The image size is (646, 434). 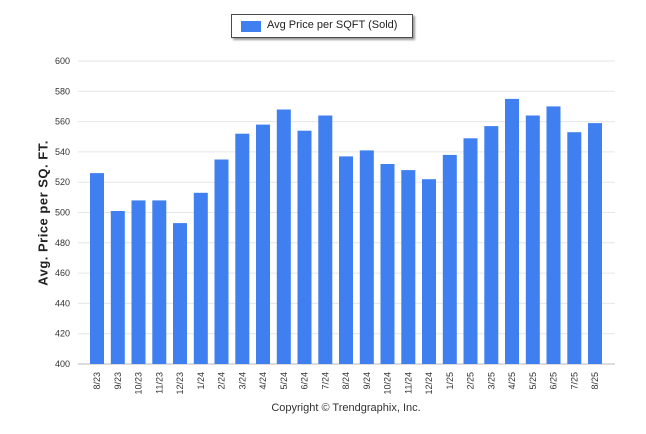 What do you see at coordinates (263, 244) in the screenshot?
I see `bar-4/24` at bounding box center [263, 244].